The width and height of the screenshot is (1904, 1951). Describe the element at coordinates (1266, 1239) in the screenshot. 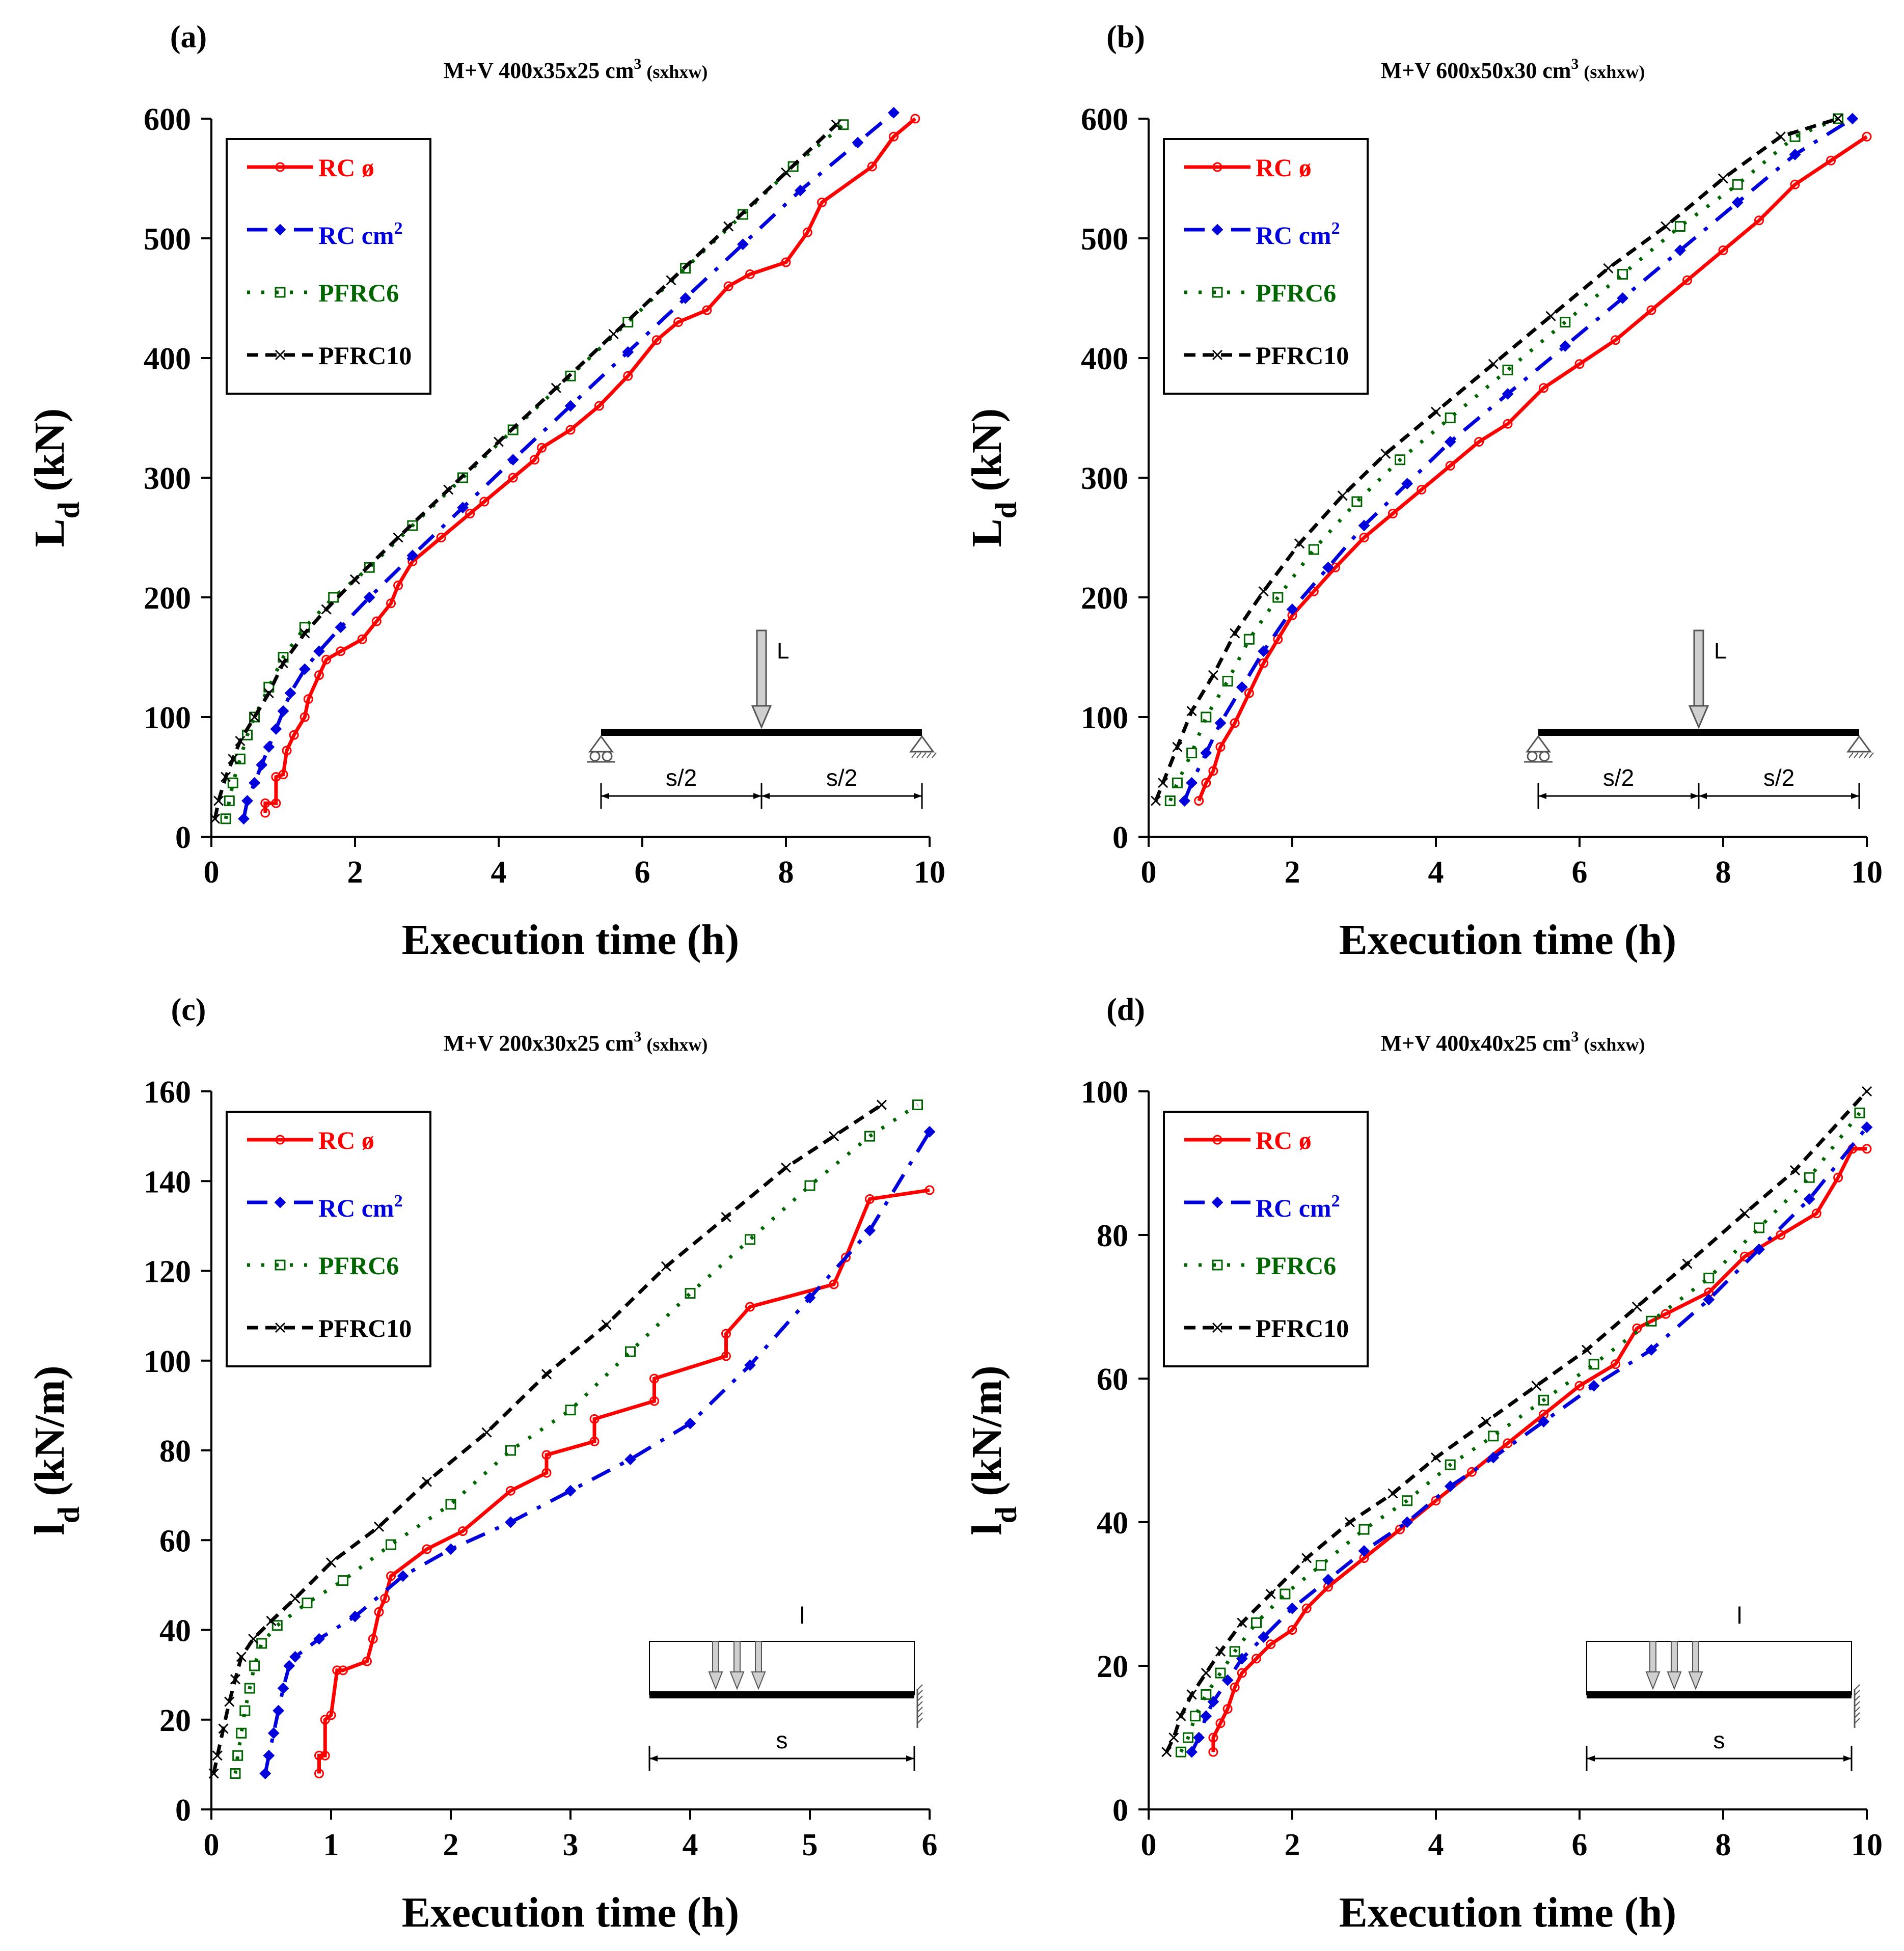

I see `legend-box` at that location.